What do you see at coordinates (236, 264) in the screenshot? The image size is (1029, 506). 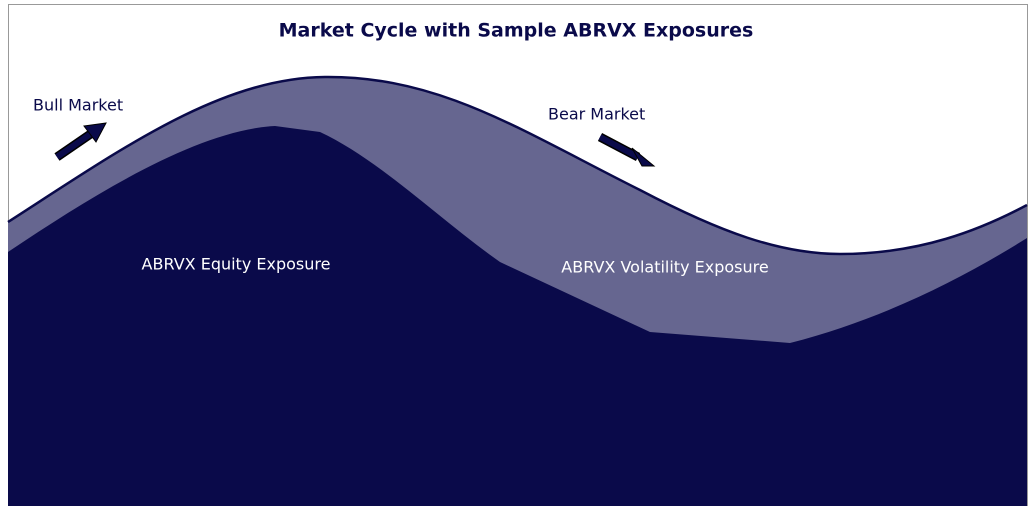 I see `equity-label: ABRVX Equity Exposure` at bounding box center [236, 264].